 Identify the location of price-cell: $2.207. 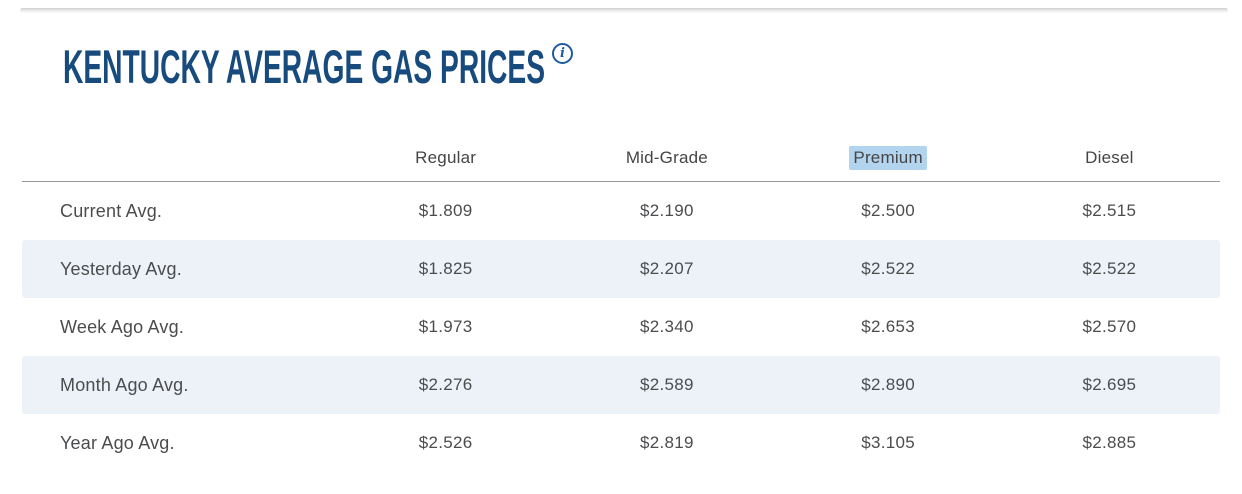
(666, 268).